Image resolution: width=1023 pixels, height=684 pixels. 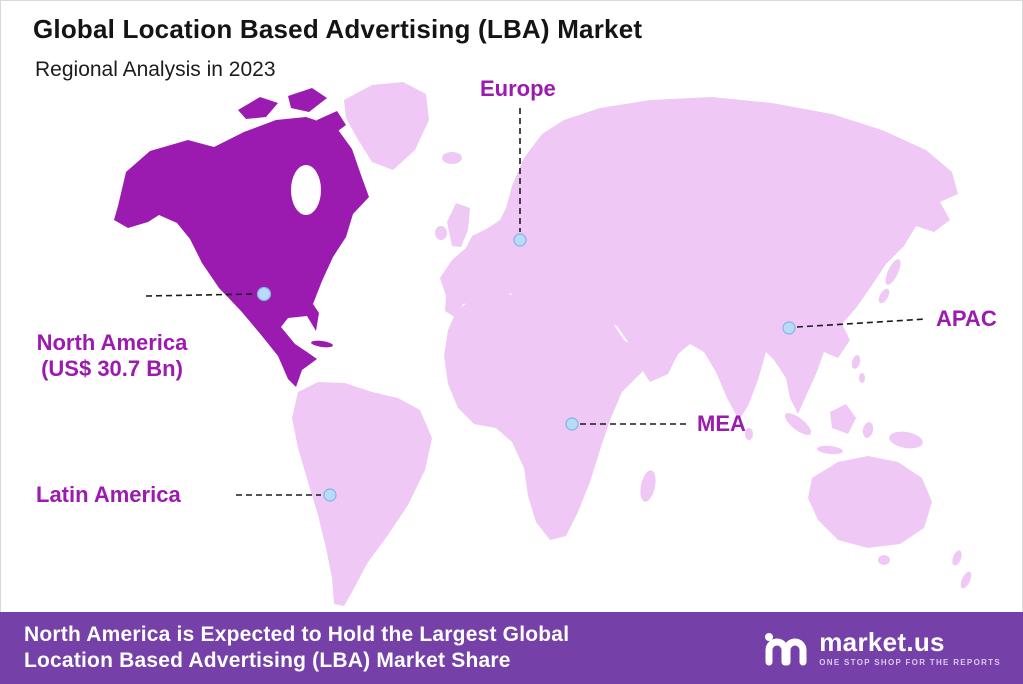 What do you see at coordinates (518, 88) in the screenshot?
I see `europe-label: Europe` at bounding box center [518, 88].